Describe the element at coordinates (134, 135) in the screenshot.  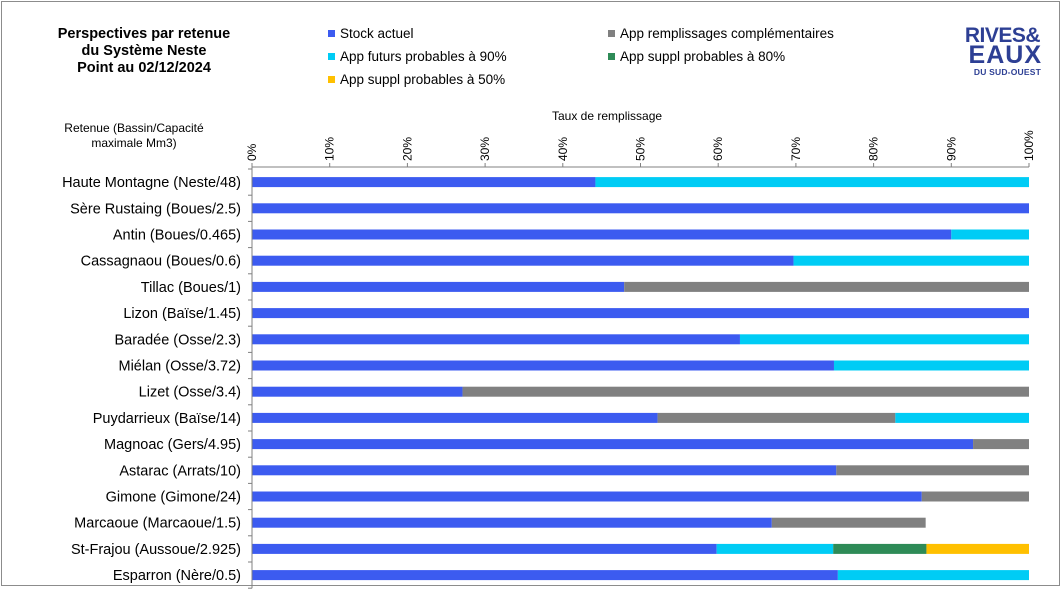
I see `y-axis-title: Retenue (Bassin/Capacité maximale Mm3)` at that location.